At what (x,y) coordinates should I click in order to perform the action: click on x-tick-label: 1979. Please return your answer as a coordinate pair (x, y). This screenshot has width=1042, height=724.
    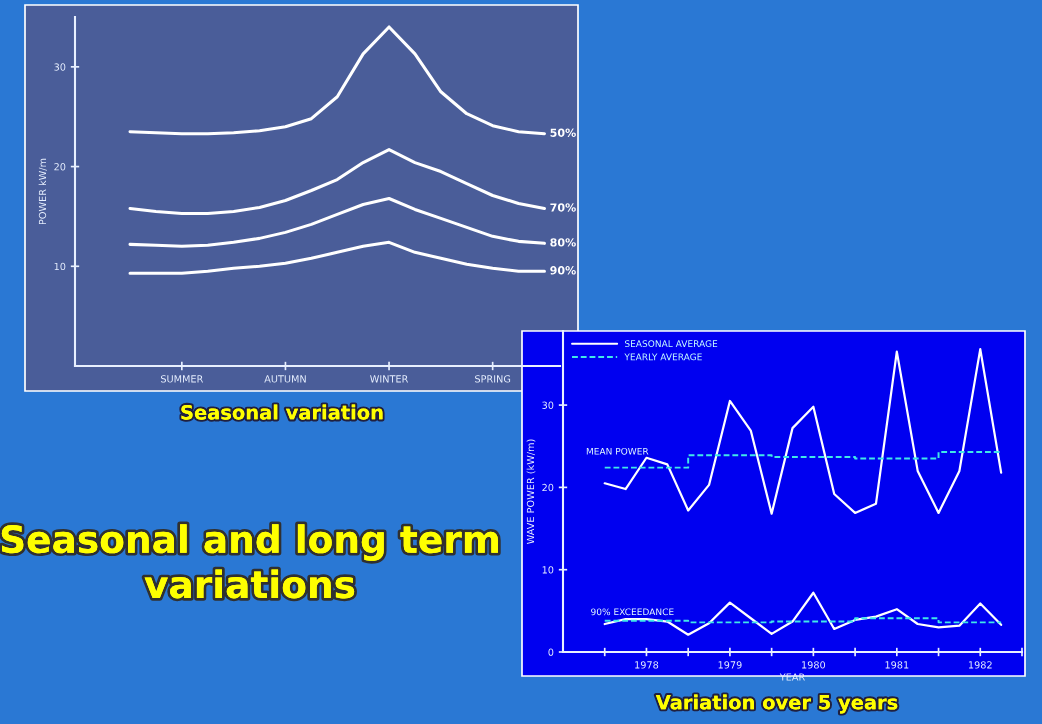
    Looking at the image, I should click on (730, 665).